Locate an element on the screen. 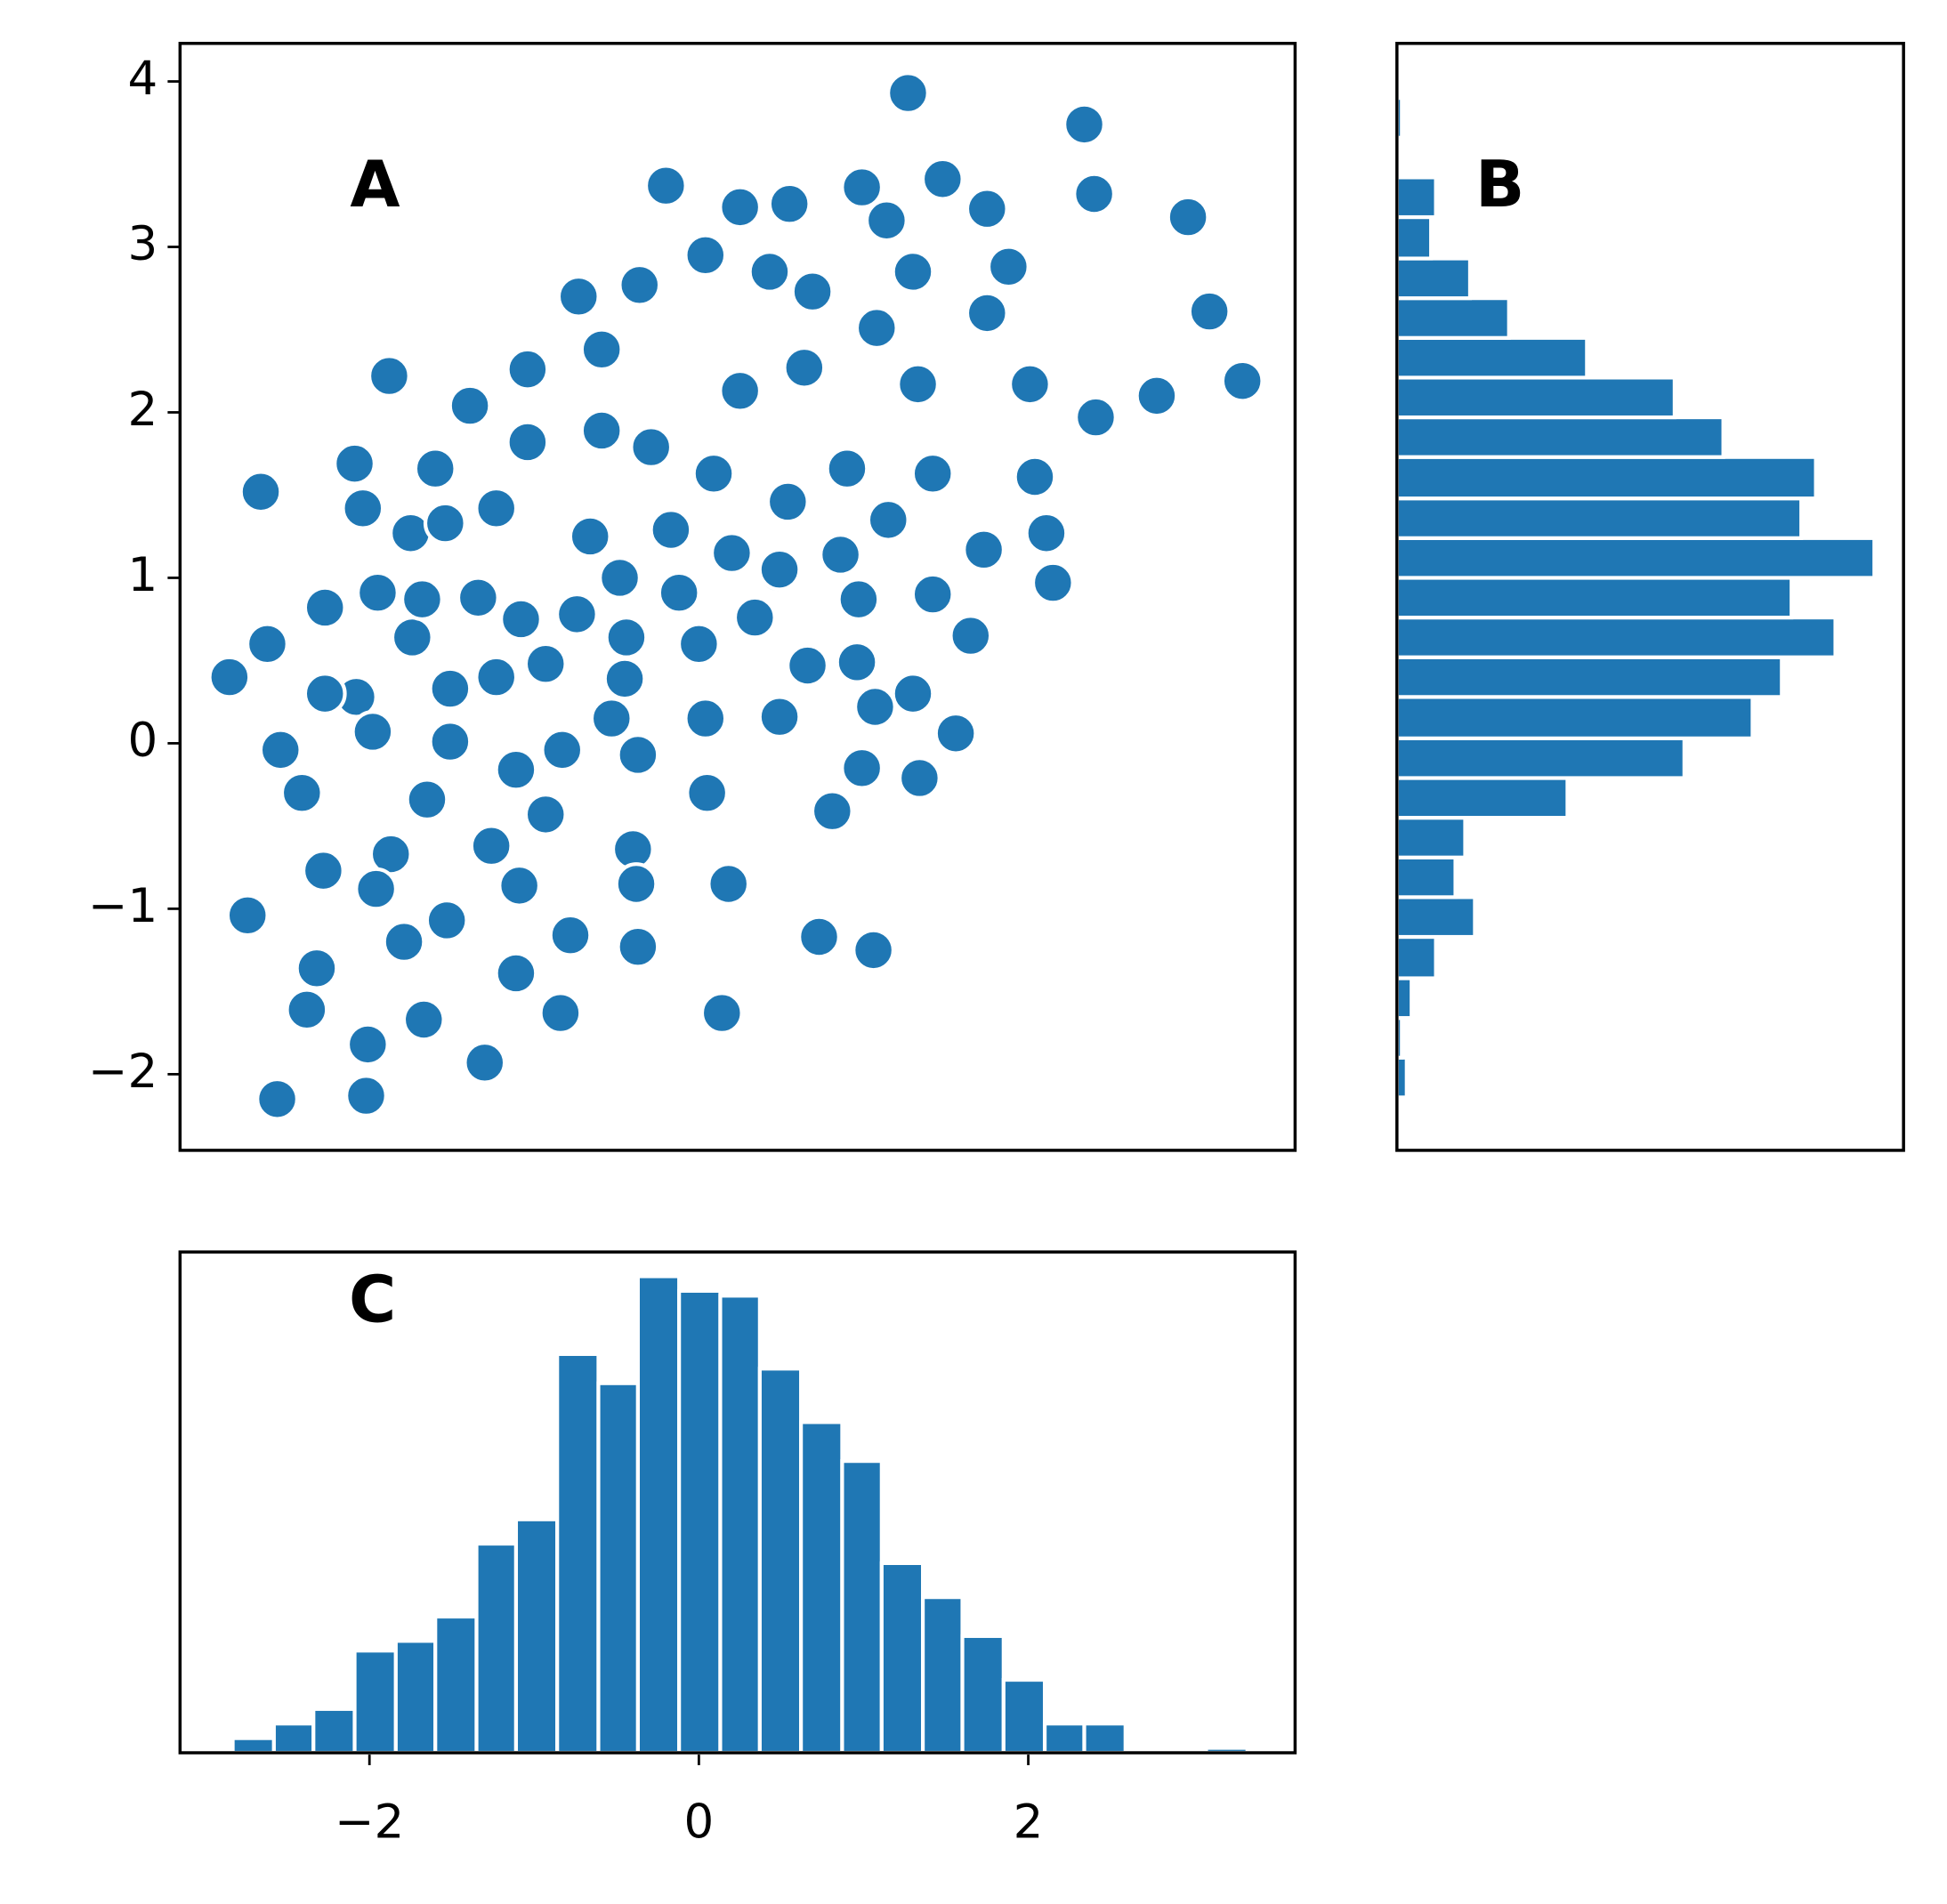  panel-label: A is located at coordinates (375, 185).